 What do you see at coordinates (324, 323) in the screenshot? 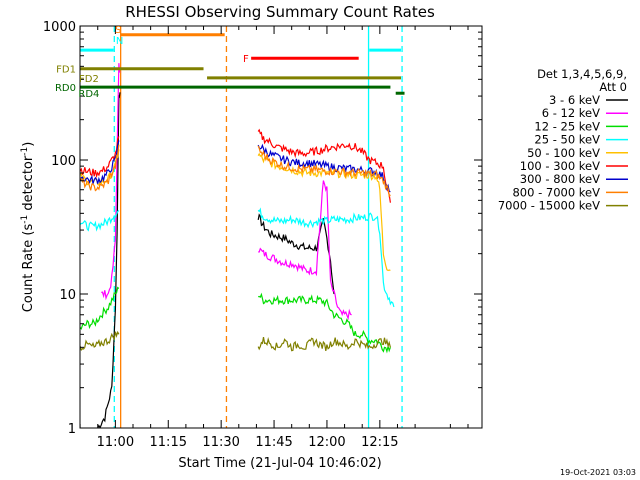
I see `series-line-2-seg2` at bounding box center [324, 323].